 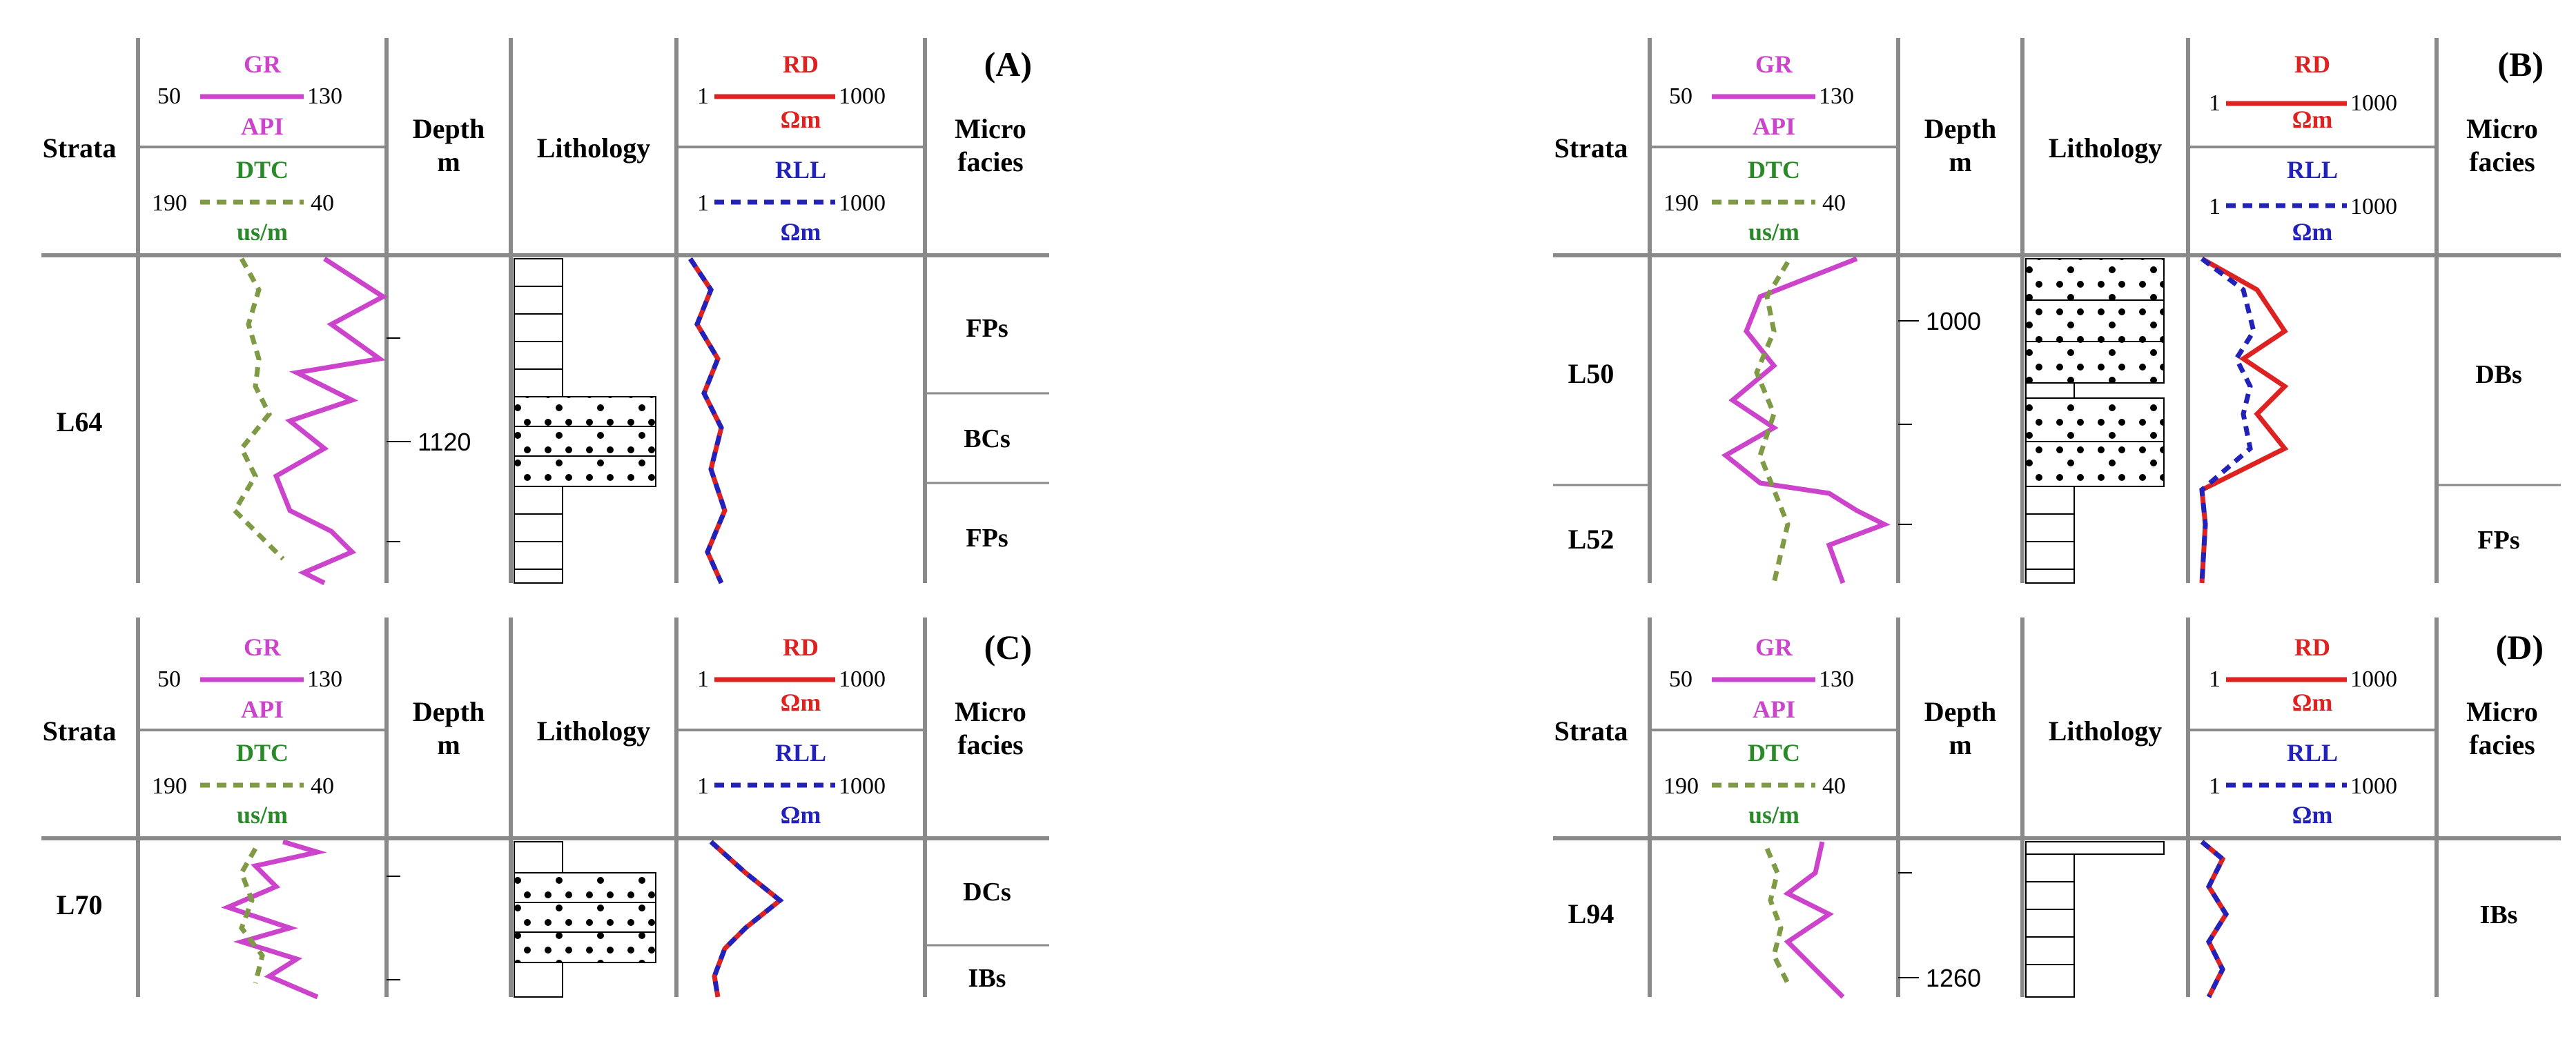 What do you see at coordinates (519, 150) in the screenshot?
I see `panel-a-scales: 50 130 190 40 1 1000 1 1000` at bounding box center [519, 150].